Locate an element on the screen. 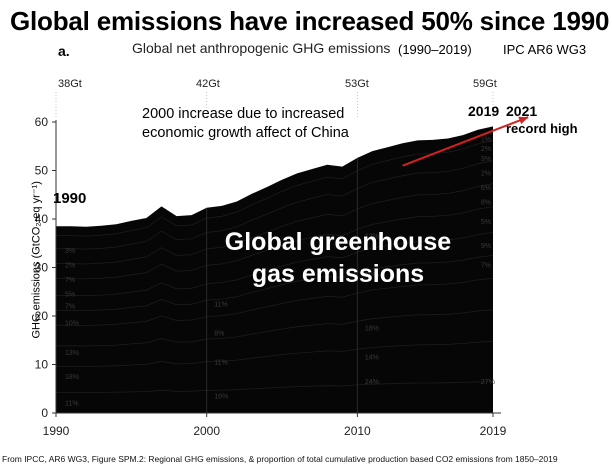 This screenshot has height=472, width=612. y-tick-label: 50 is located at coordinates (42, 171).